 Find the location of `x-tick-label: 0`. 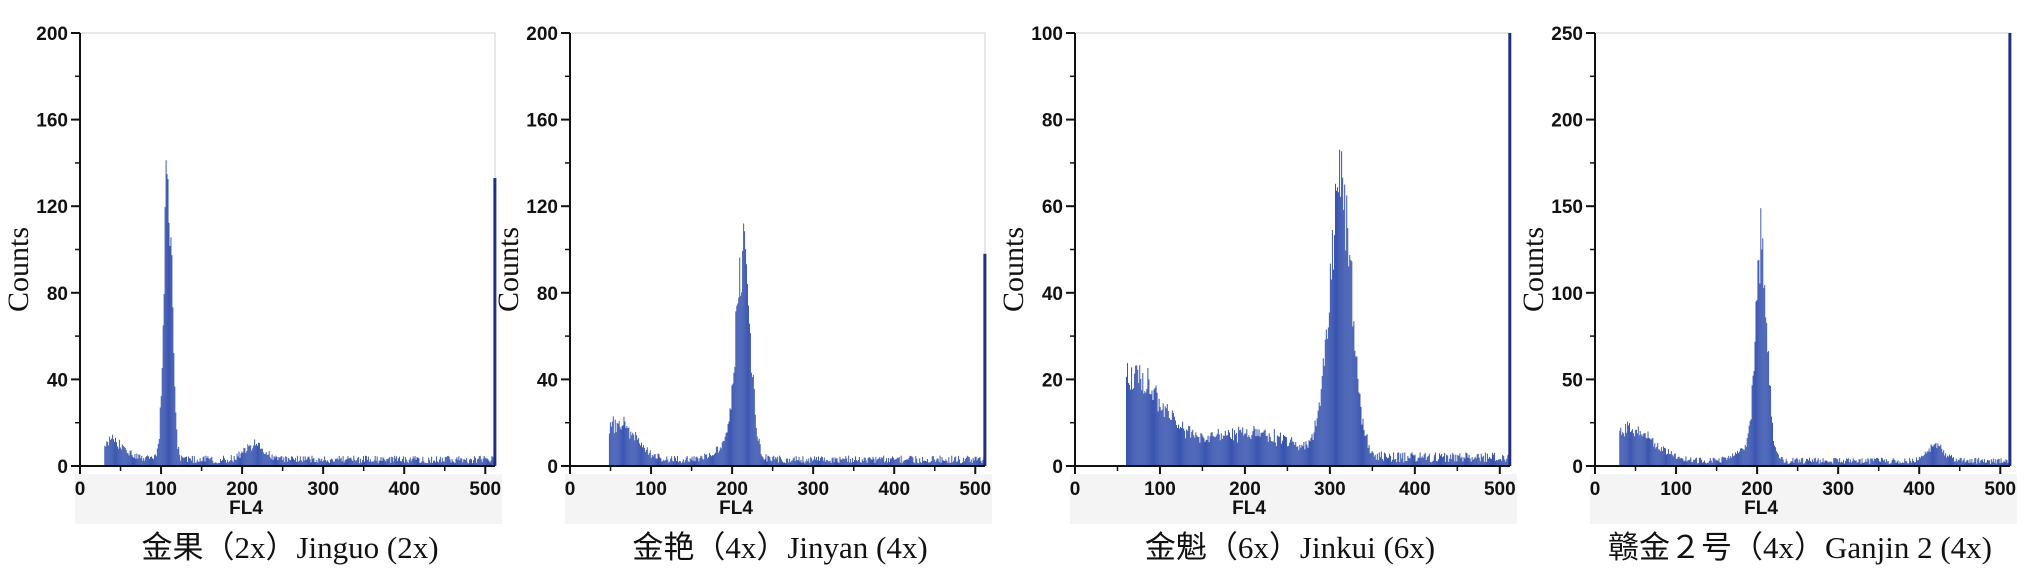

x-tick-label: 0 is located at coordinates (1595, 489).